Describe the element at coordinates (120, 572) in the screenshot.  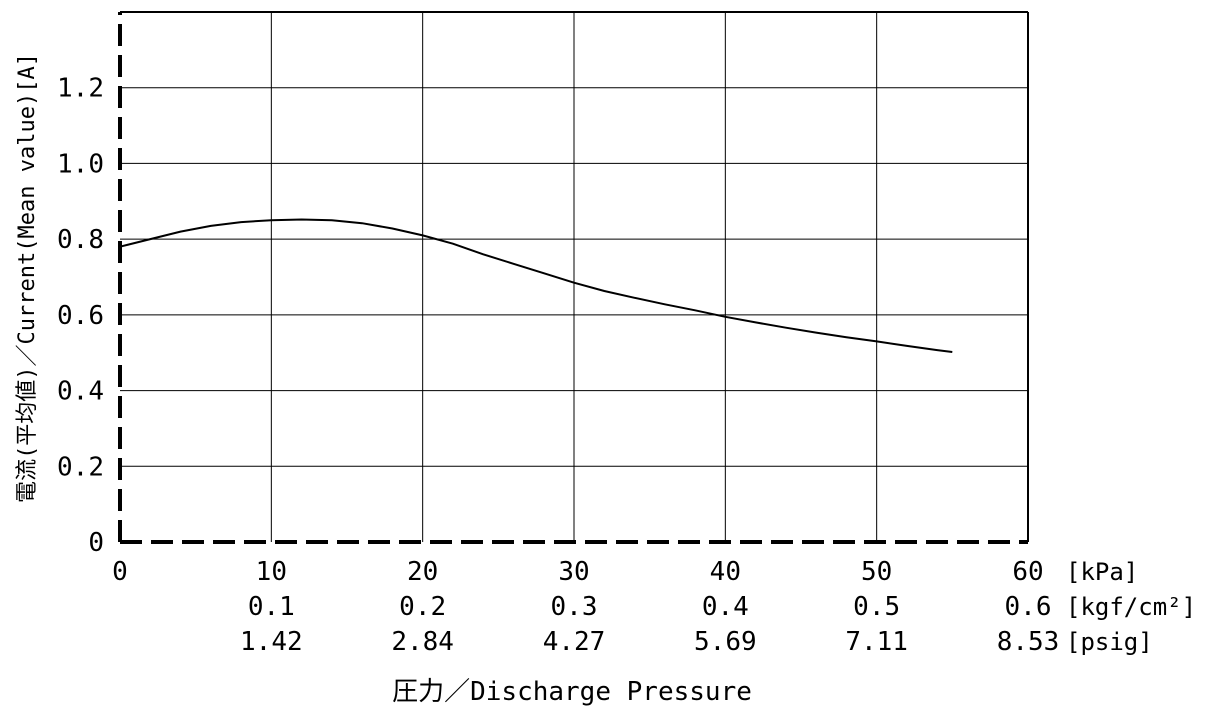
I see `x-tick-label: 0` at that location.